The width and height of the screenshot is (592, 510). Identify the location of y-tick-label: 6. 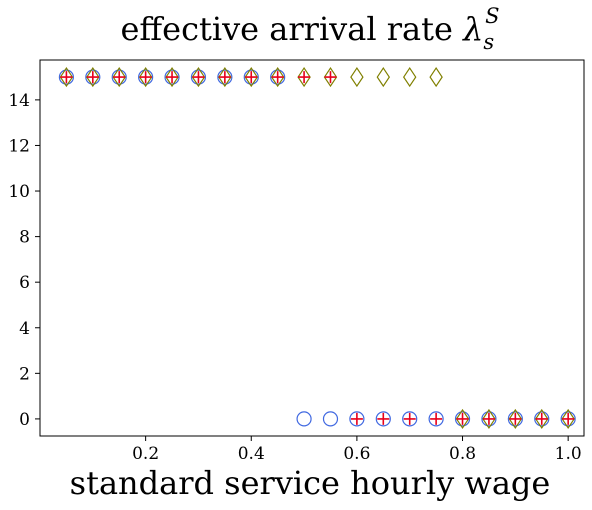
(24, 283).